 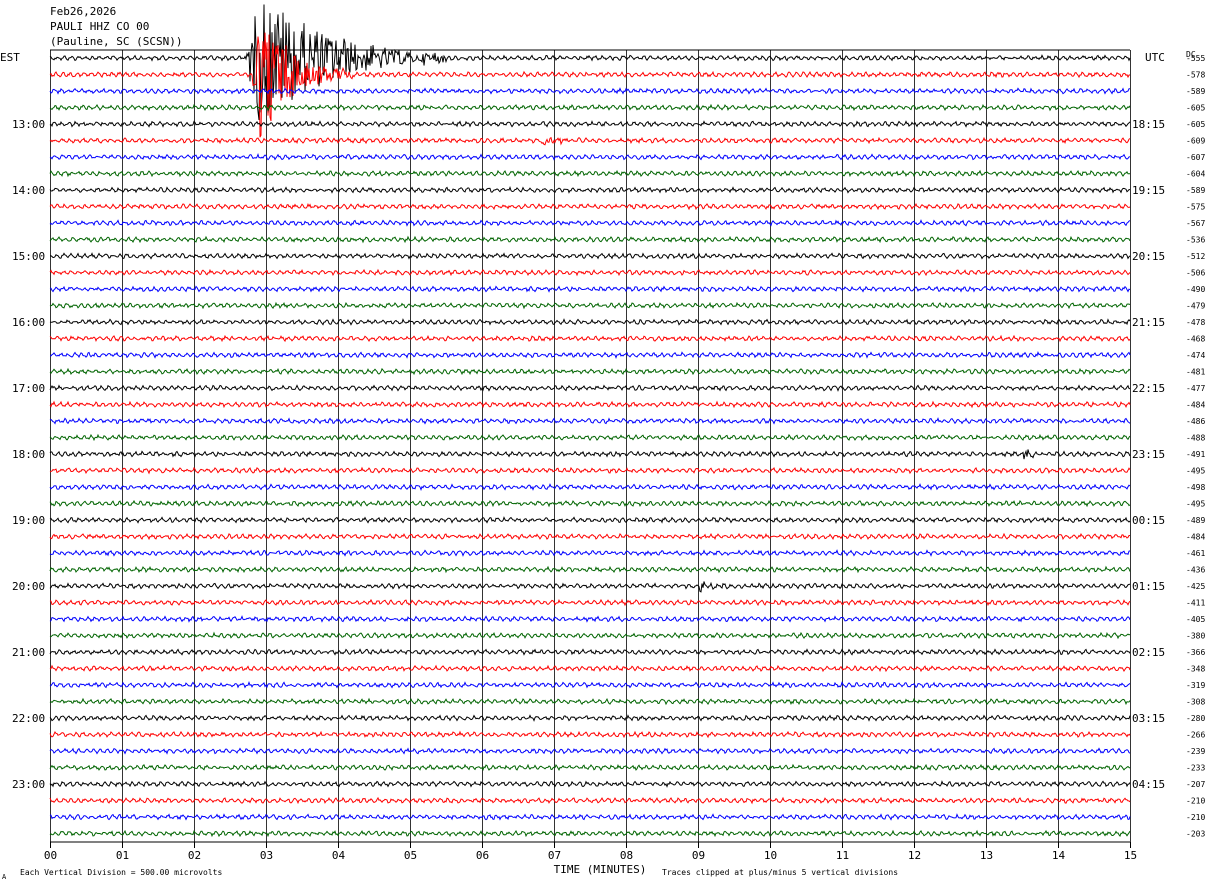 What do you see at coordinates (1148, 652) in the screenshot?
I see `utc-hour-label: 02:15` at bounding box center [1148, 652].